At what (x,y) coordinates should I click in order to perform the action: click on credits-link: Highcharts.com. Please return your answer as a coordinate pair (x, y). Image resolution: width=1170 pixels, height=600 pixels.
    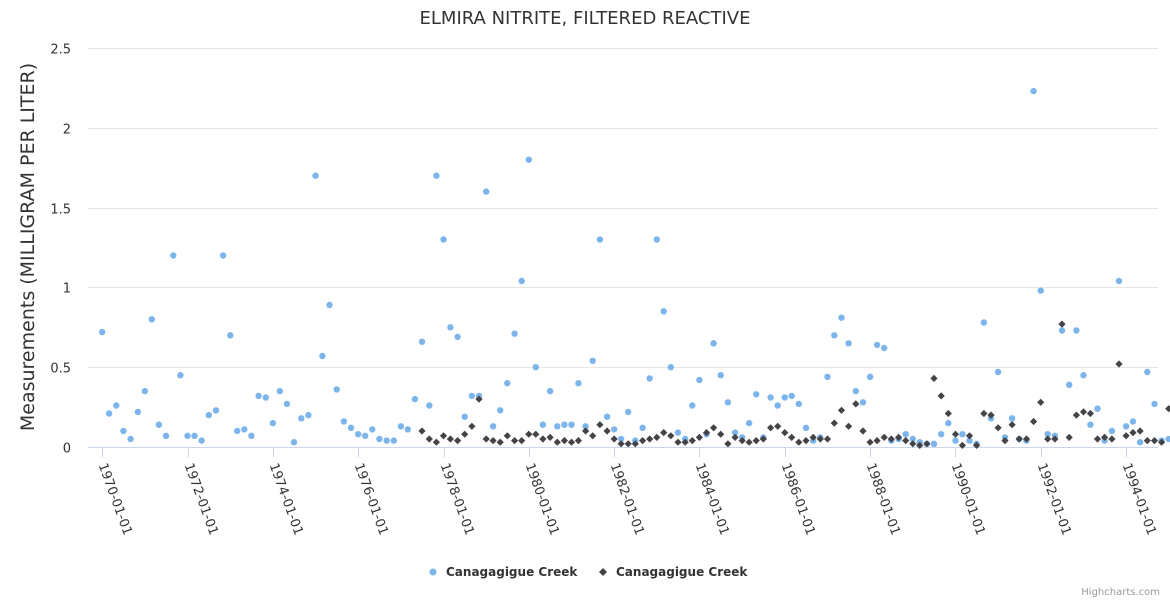
    Looking at the image, I should click on (1120, 592).